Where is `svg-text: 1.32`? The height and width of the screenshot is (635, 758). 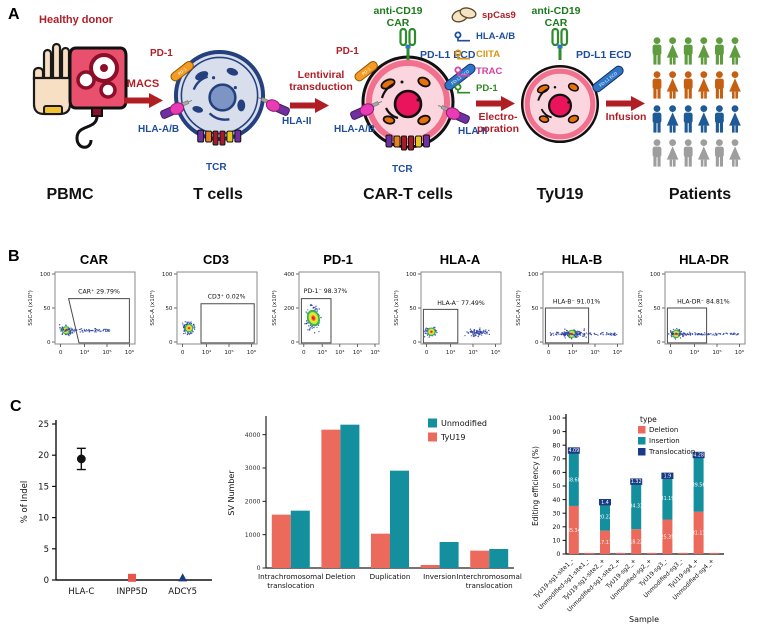
svg-text: 1.32 is located at coordinates (636, 482).